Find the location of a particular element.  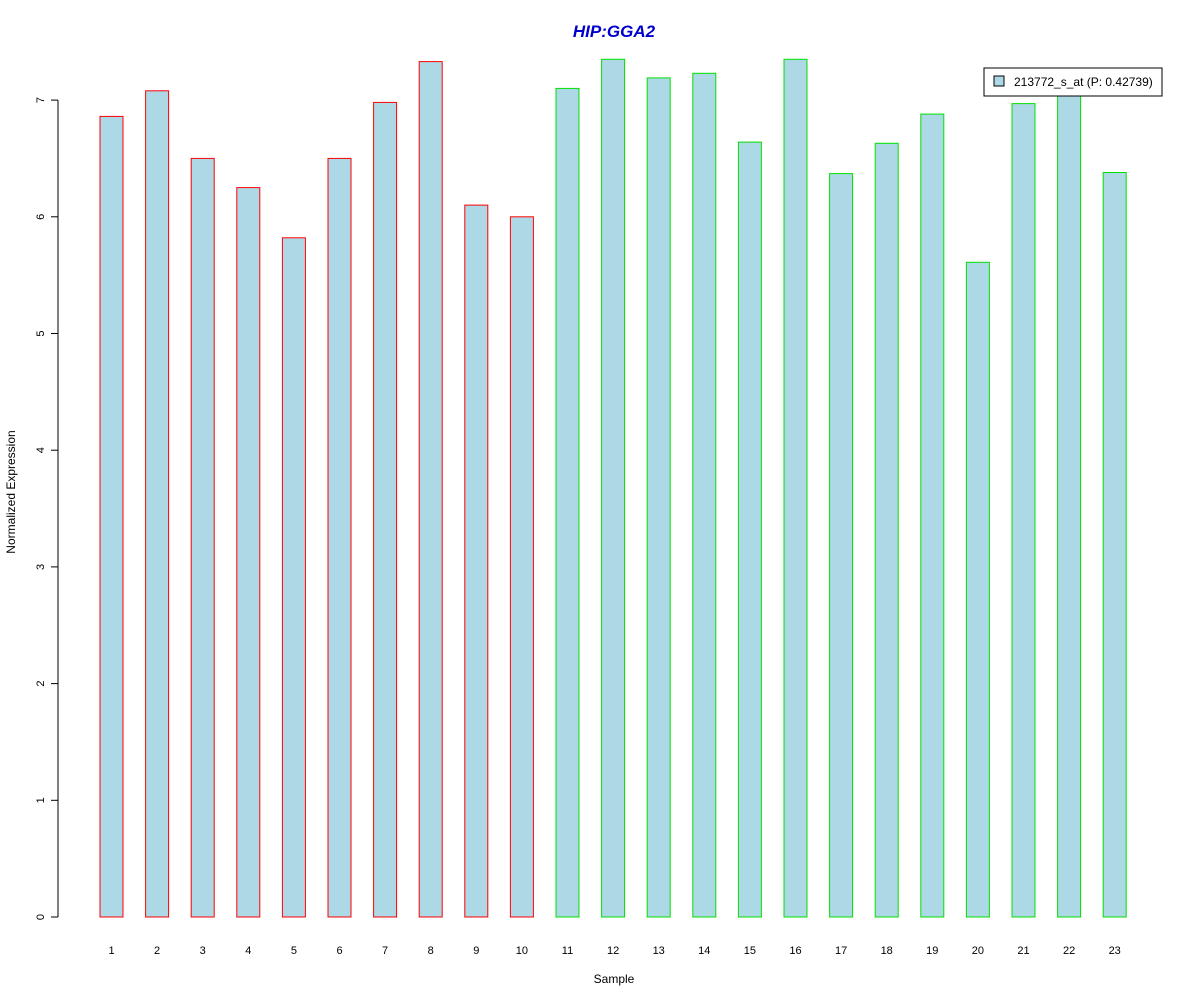

x-tick-label: 6 is located at coordinates (339, 951).